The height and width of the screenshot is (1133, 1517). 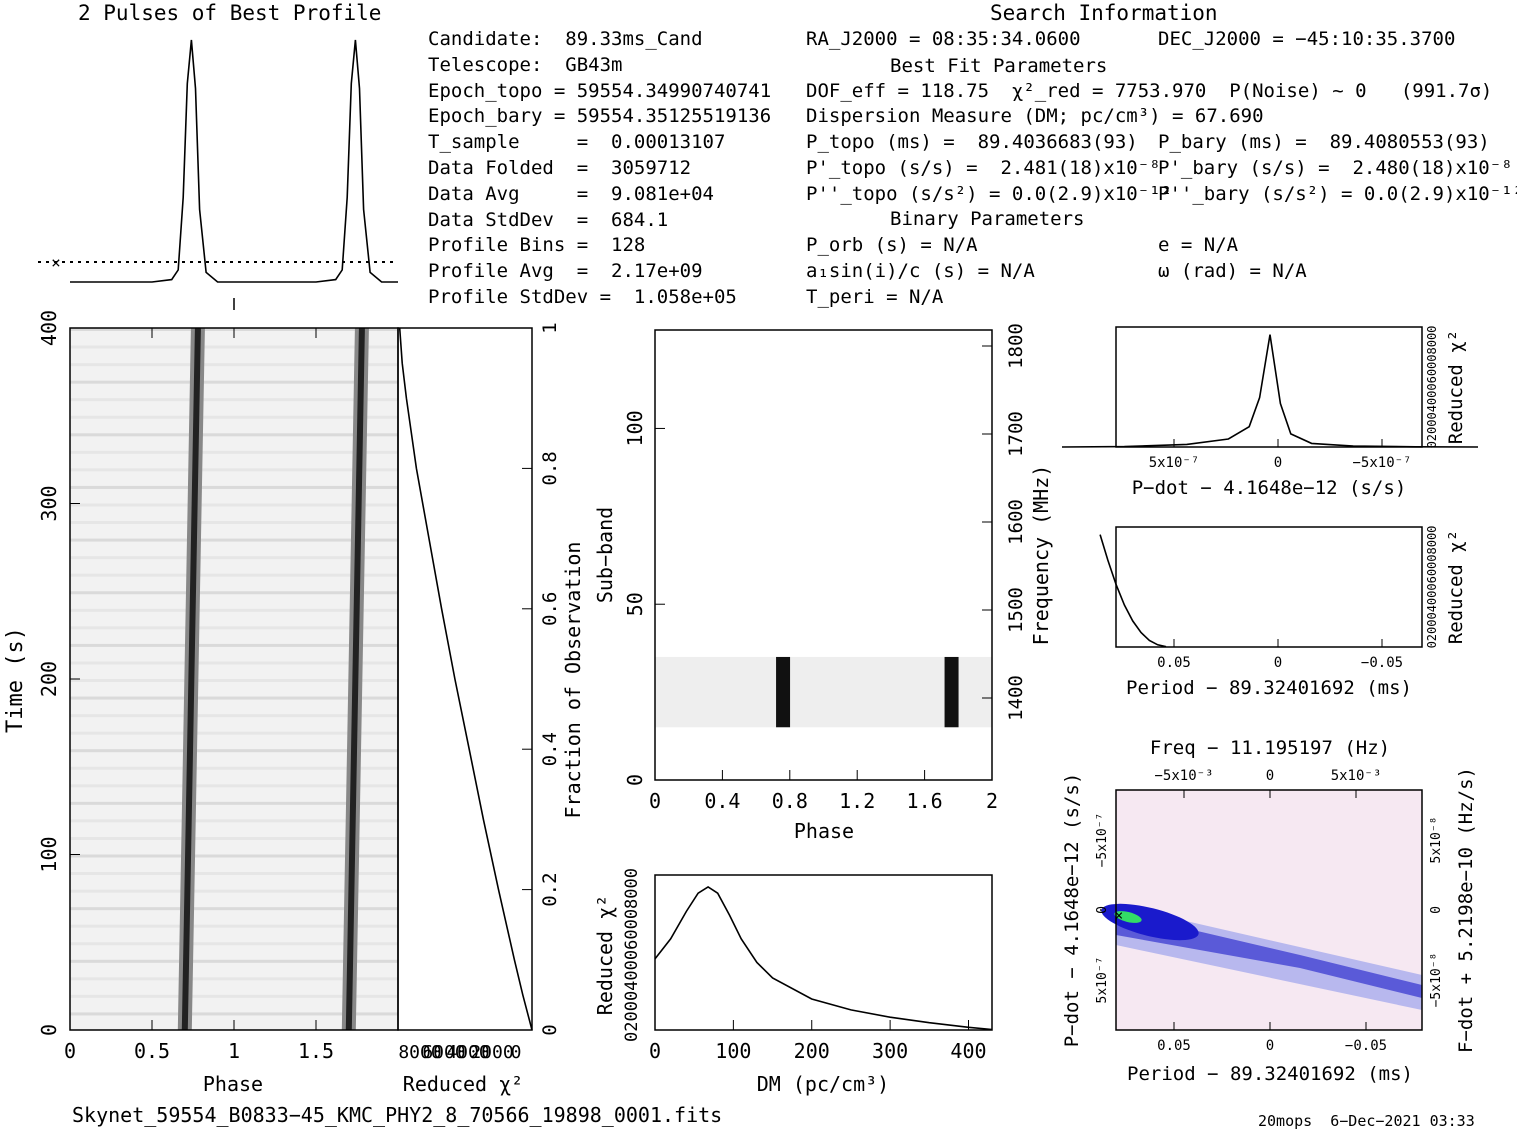 I want to click on dm-chi2-label: Reduced χ², so click(x=605, y=955).